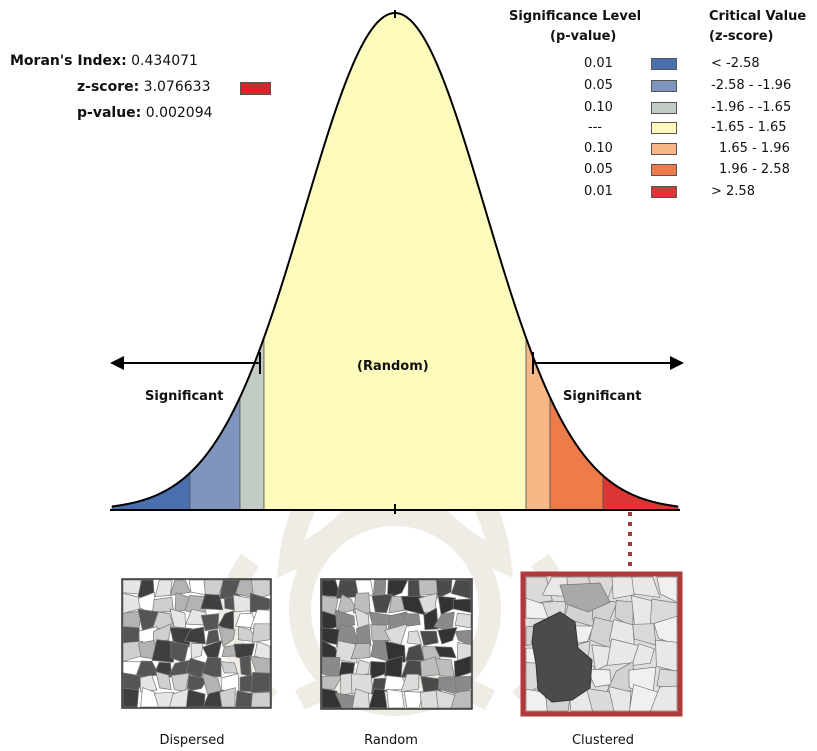  Describe the element at coordinates (255, 88) in the screenshot. I see `z-score-swatch` at that location.